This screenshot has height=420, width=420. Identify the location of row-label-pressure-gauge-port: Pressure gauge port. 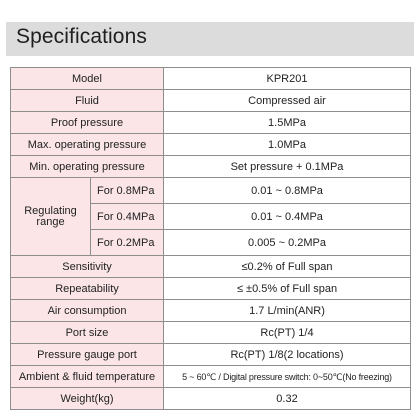
(87, 354).